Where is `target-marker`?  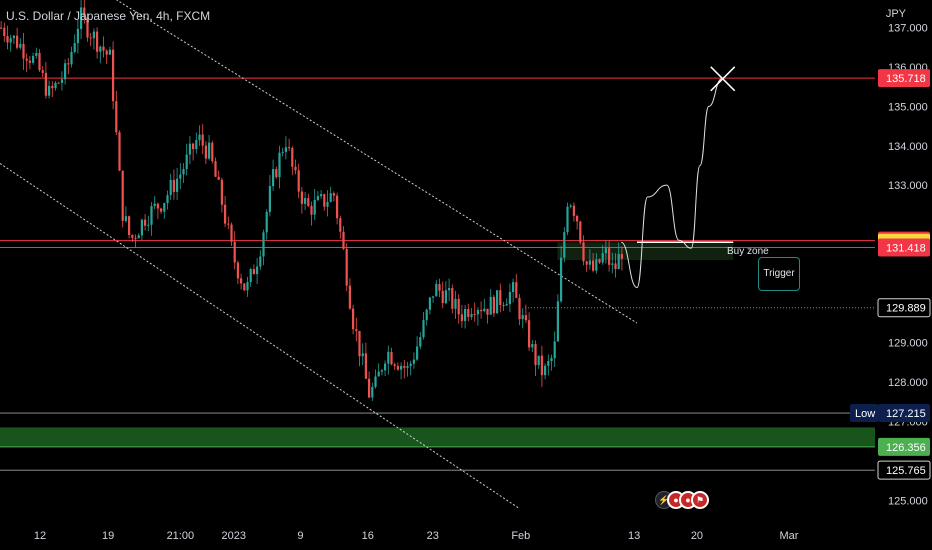 target-marker is located at coordinates (723, 79).